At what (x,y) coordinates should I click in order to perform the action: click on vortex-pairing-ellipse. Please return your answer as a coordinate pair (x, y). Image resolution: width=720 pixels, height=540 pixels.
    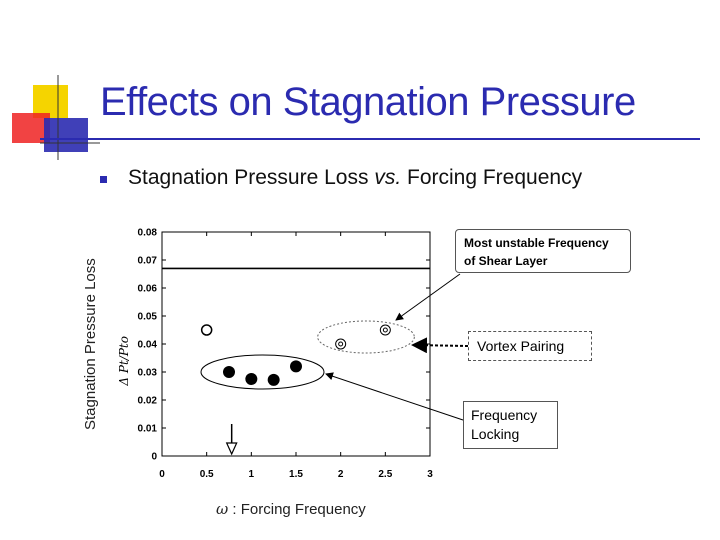
    Looking at the image, I should click on (366, 337).